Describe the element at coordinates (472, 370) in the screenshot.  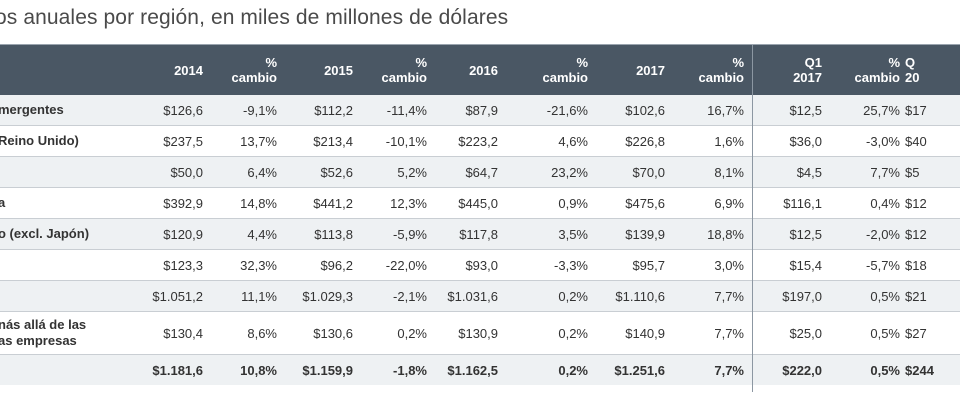
I see `total-cell: $1.162,5` at that location.